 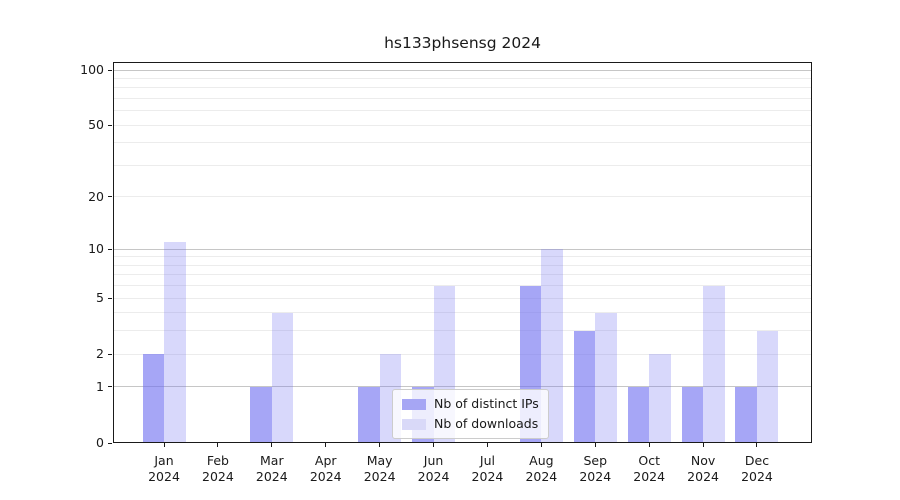 I want to click on bar-distinct-ips-oct, so click(x=638, y=414).